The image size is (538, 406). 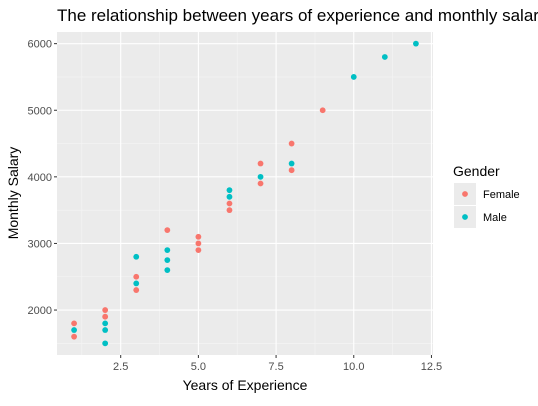 What do you see at coordinates (465, 217) in the screenshot?
I see `legend-marker-male` at bounding box center [465, 217].